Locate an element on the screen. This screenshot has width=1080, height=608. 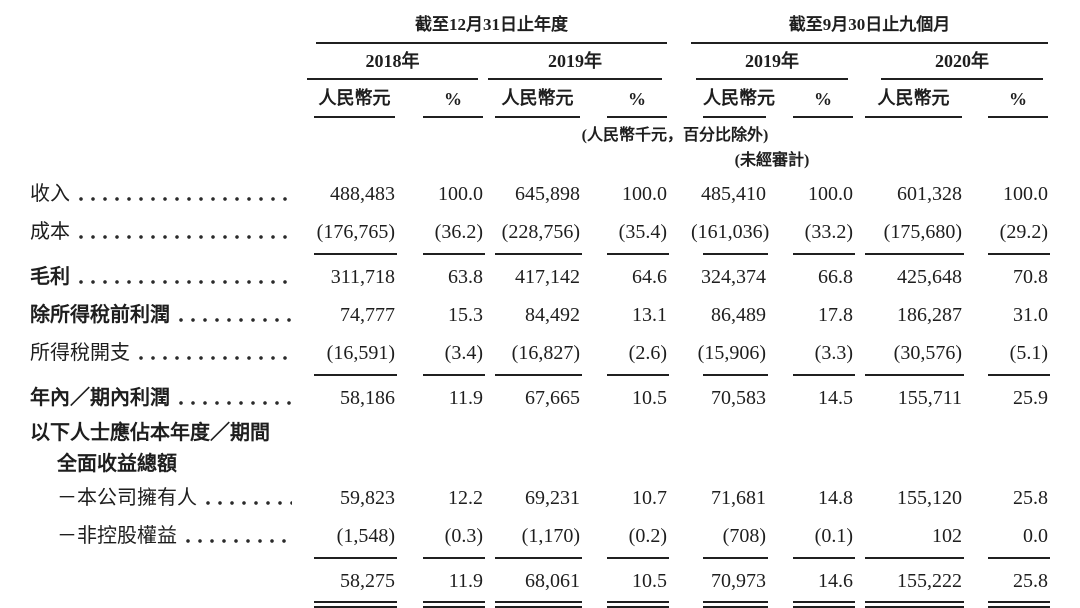
row-label-text: 收入 is located at coordinates (50, 194).